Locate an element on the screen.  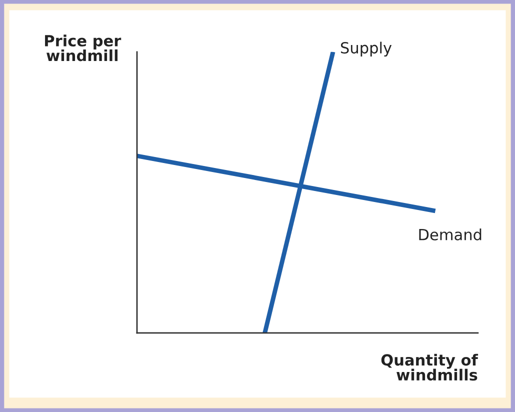
series-label: Supply is located at coordinates (366, 49).